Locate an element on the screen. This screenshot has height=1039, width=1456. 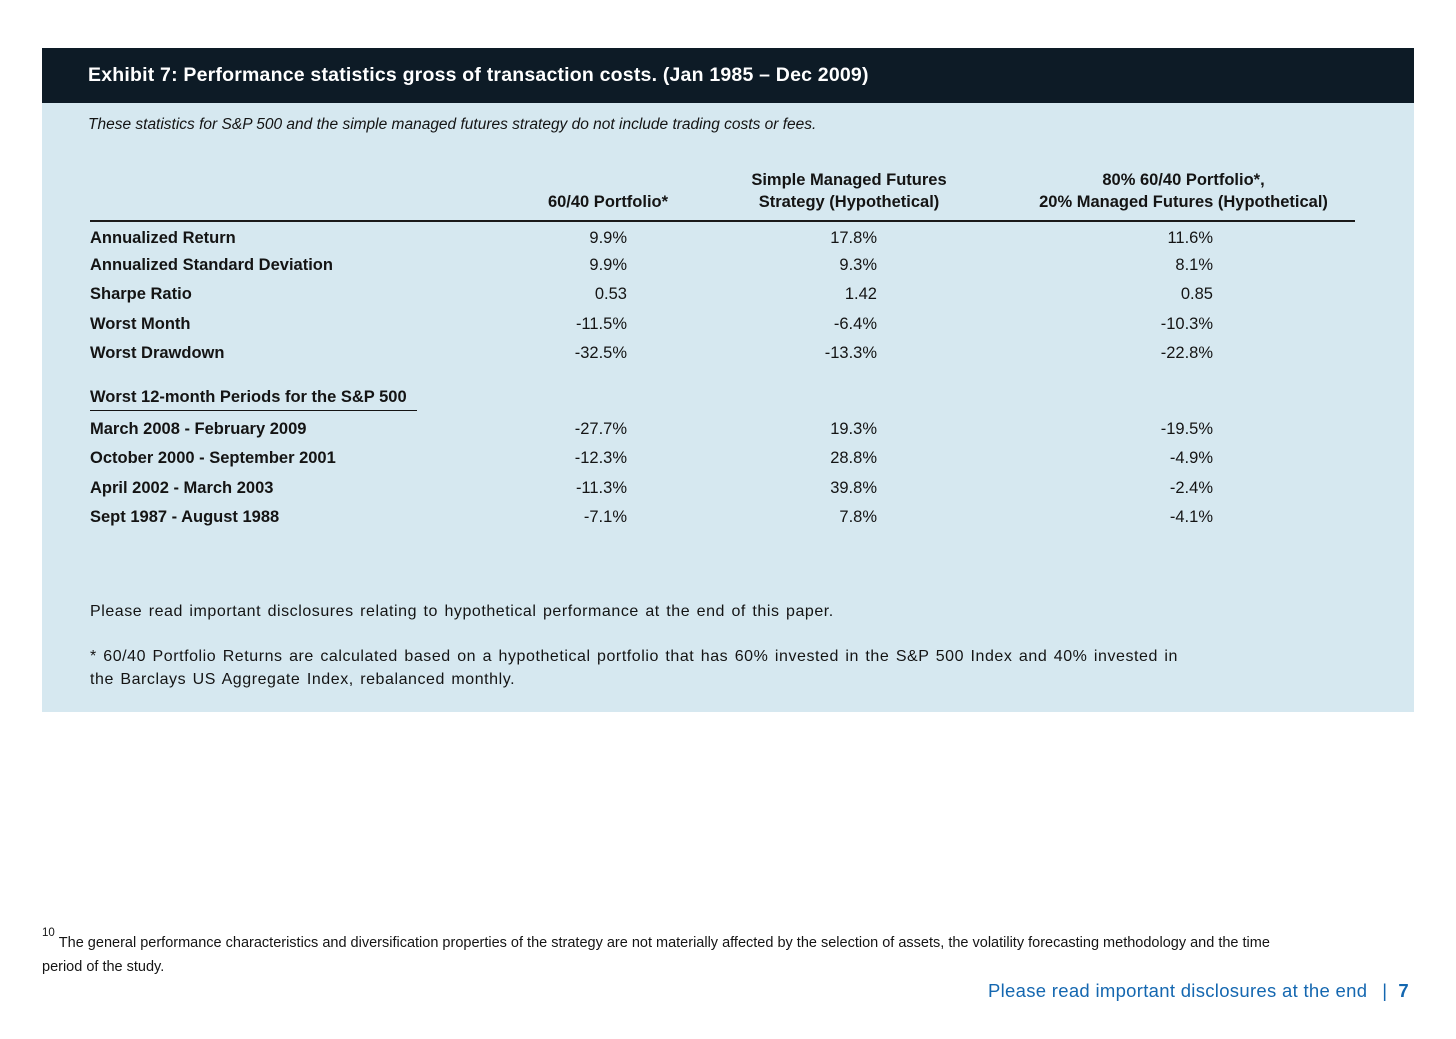
row-label: March 2008 - February 2009 is located at coordinates (198, 428).